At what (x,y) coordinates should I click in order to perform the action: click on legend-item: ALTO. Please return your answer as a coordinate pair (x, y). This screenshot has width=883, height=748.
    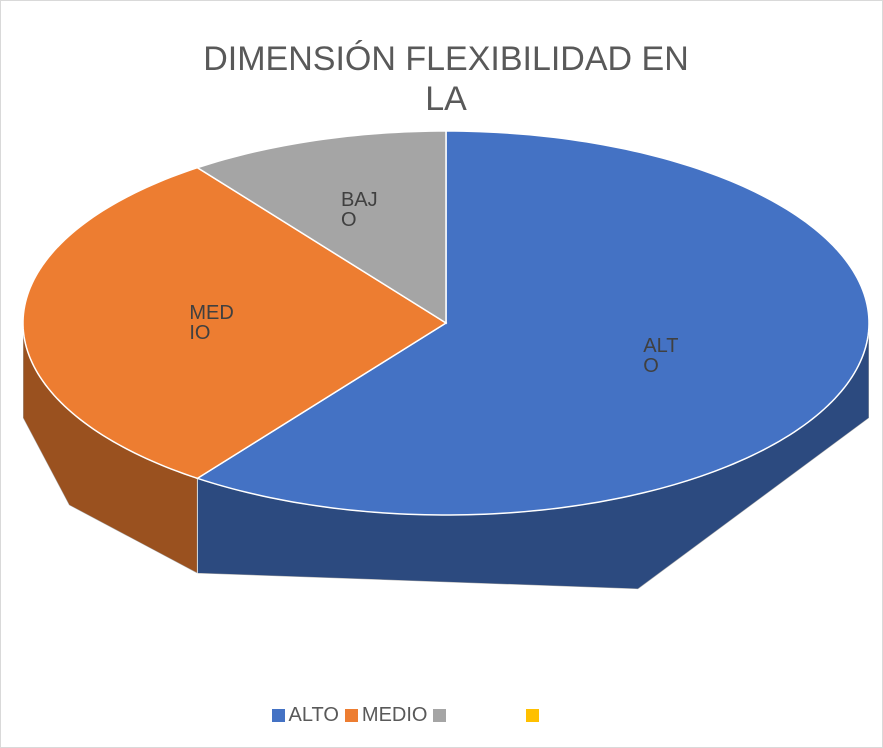
    Looking at the image, I should click on (305, 715).